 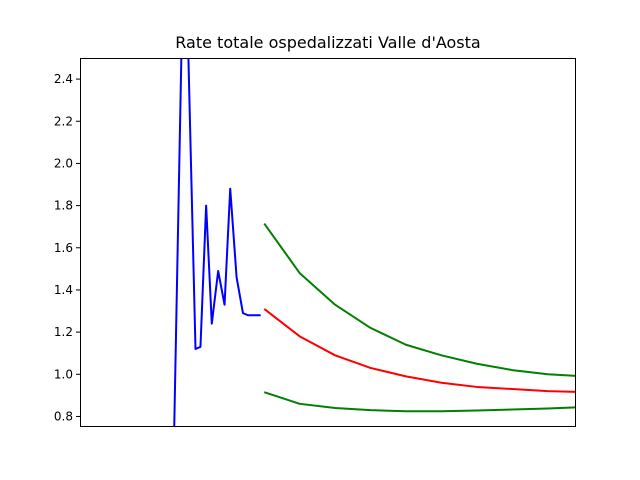 I want to click on y-tick-label: 0.8, so click(x=63, y=416).